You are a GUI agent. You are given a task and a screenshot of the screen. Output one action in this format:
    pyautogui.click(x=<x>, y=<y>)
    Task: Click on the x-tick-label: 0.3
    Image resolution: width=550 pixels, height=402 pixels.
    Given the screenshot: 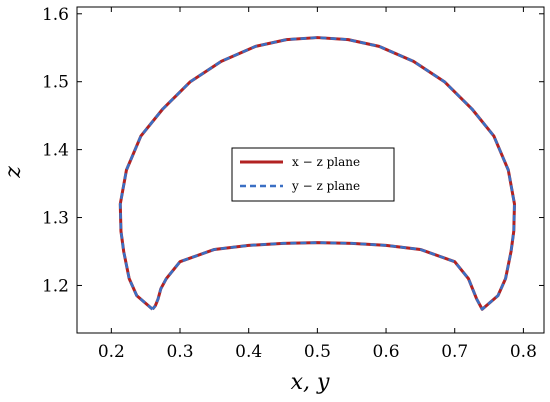 What is the action you would take?
    pyautogui.click(x=179, y=352)
    